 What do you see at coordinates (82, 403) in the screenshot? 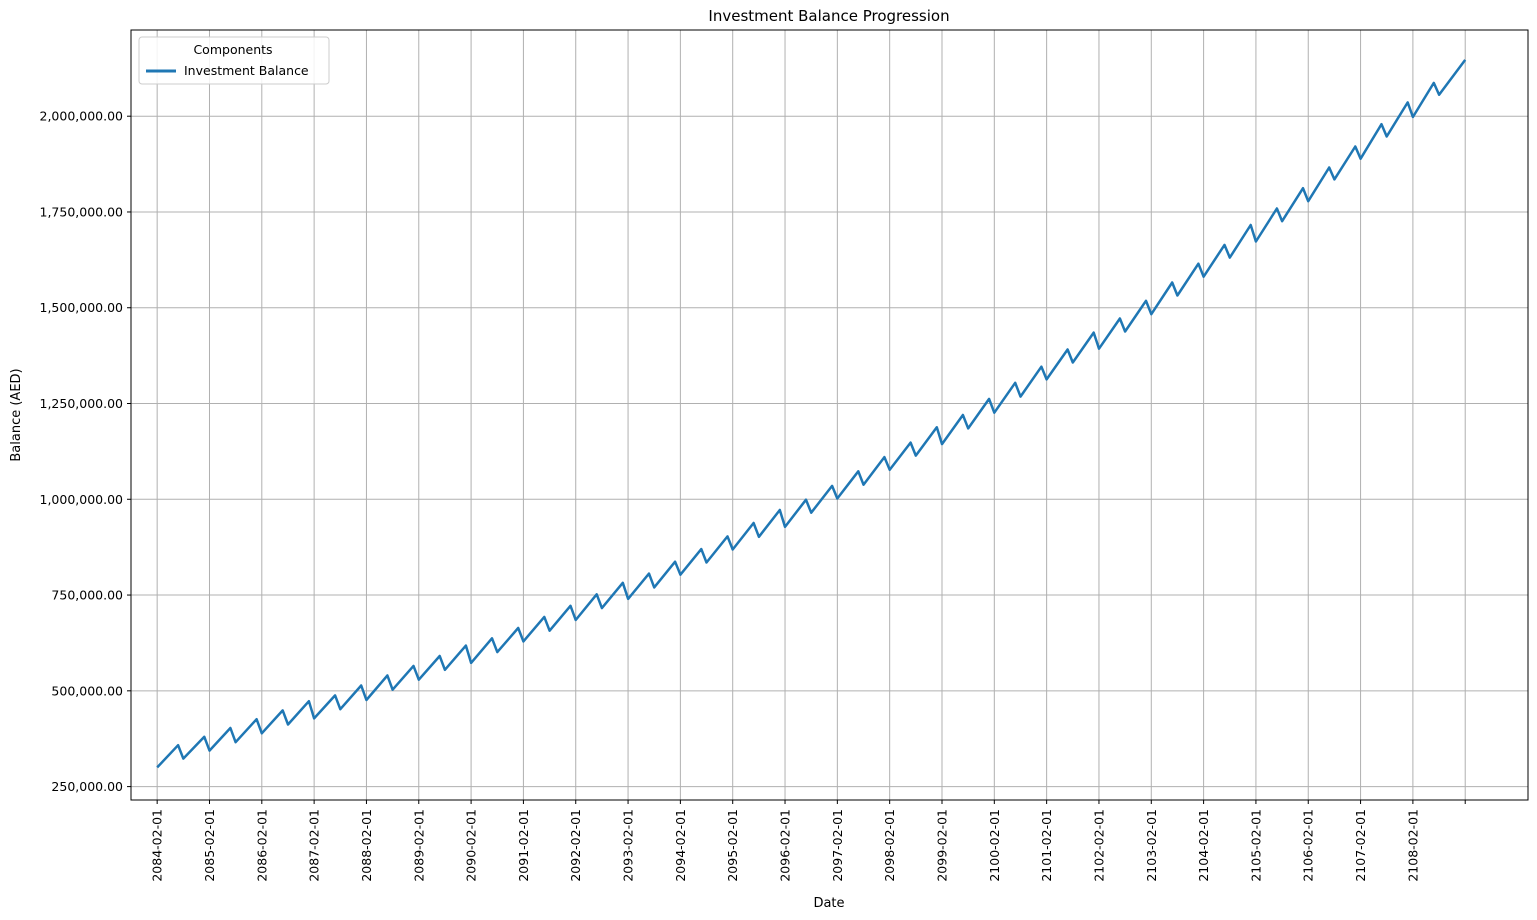
I see `y-tick-label: 1,250,000.00` at bounding box center [82, 403].